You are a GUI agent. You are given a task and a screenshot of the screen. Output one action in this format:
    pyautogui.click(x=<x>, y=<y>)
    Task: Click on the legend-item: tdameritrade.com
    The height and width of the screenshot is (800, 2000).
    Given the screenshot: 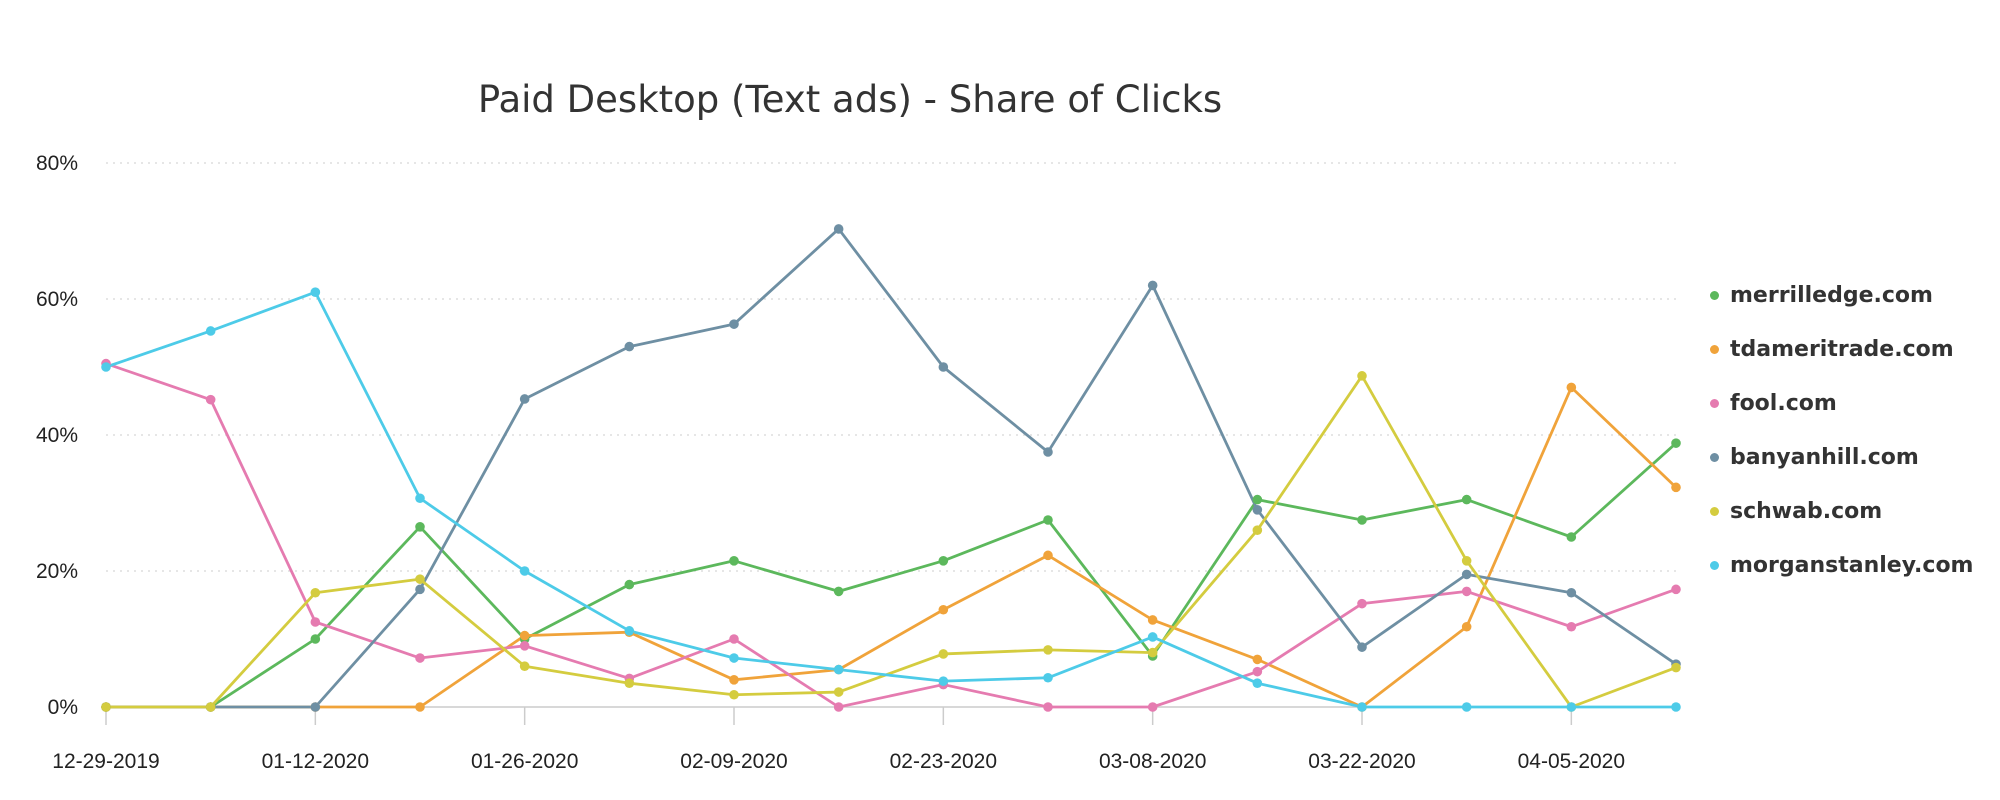 What is the action you would take?
    pyautogui.click(x=1841, y=349)
    